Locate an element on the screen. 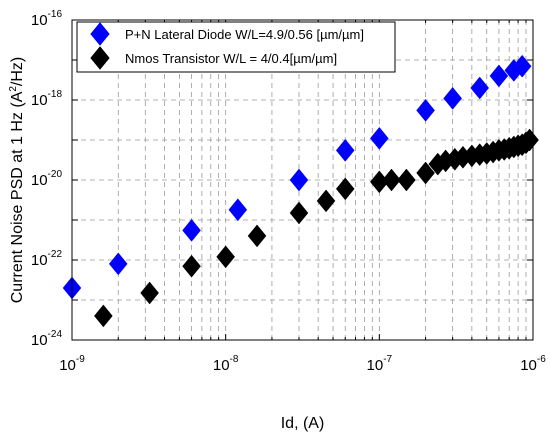 Image resolution: width=550 pixels, height=435 pixels. legend-label-diode: P+N Lateral Diode W/L=4.9/0.56 [µm/µm] is located at coordinates (244, 34).